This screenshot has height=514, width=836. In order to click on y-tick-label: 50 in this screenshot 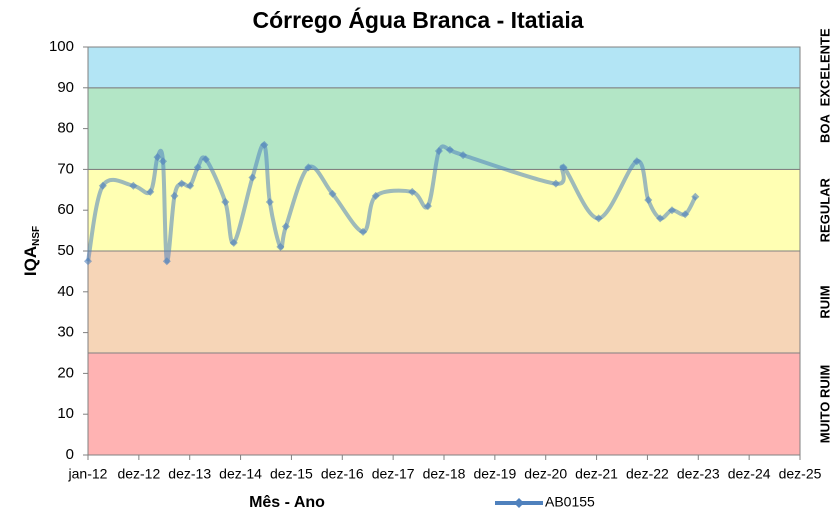, I will do `click(65, 250)`.